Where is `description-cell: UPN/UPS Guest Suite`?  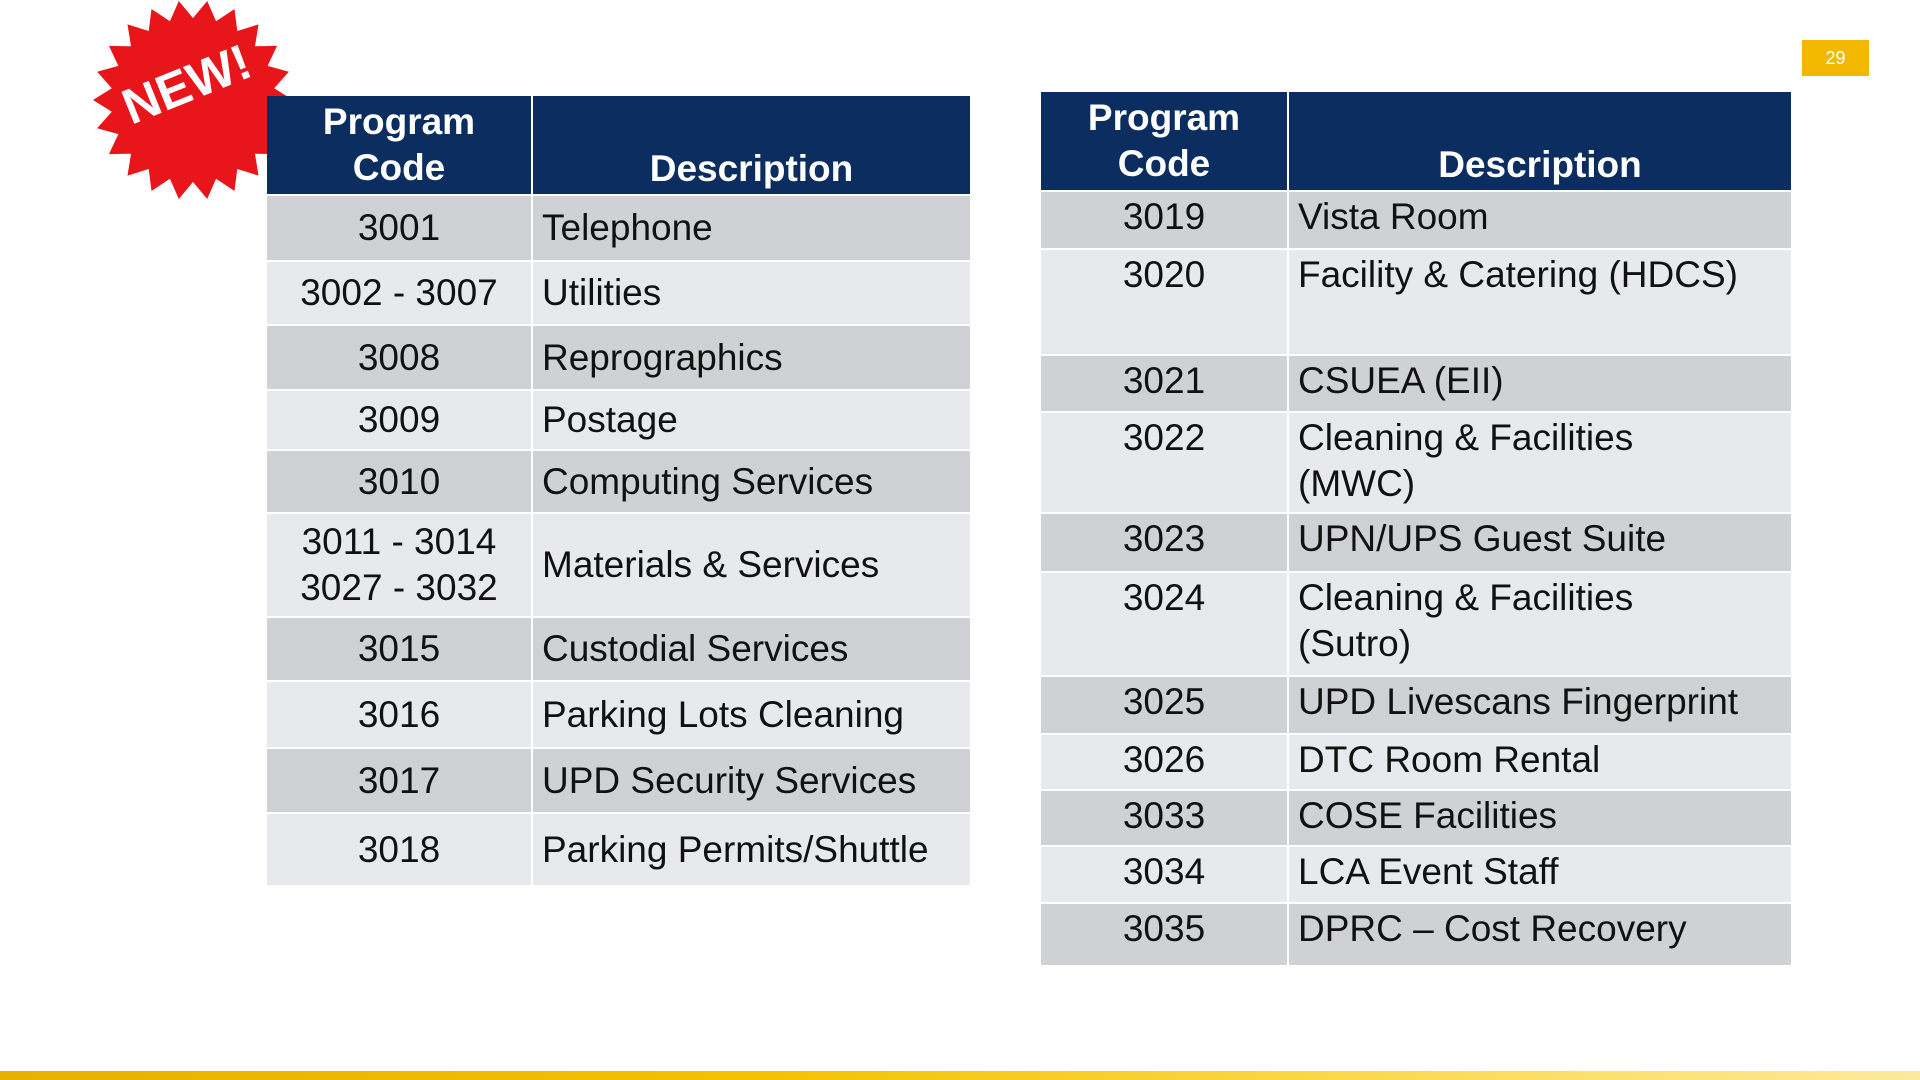 description-cell: UPN/UPS Guest Suite is located at coordinates (1540, 542).